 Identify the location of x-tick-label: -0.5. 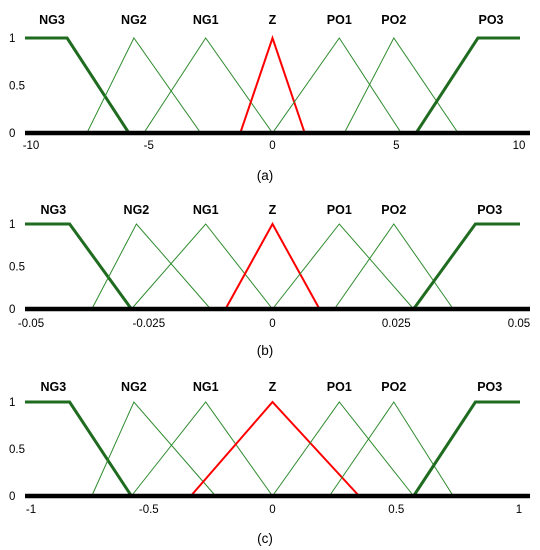
(149, 510).